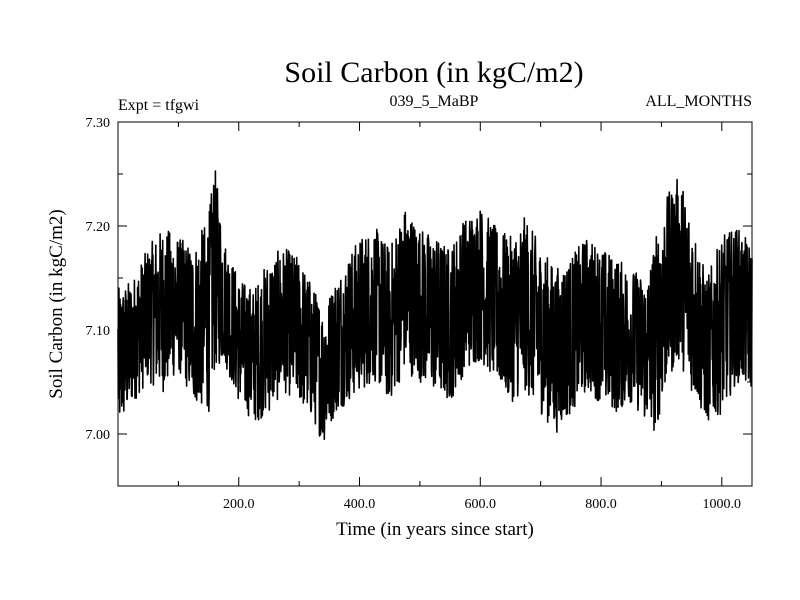 Image resolution: width=800 pixels, height=600 pixels. What do you see at coordinates (98, 435) in the screenshot?
I see `y-tick-label: 7.00` at bounding box center [98, 435].